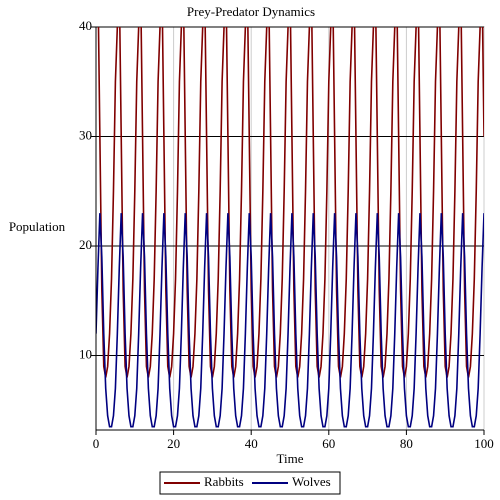  What do you see at coordinates (251, 443) in the screenshot?
I see `x-tick-label: 40` at bounding box center [251, 443].